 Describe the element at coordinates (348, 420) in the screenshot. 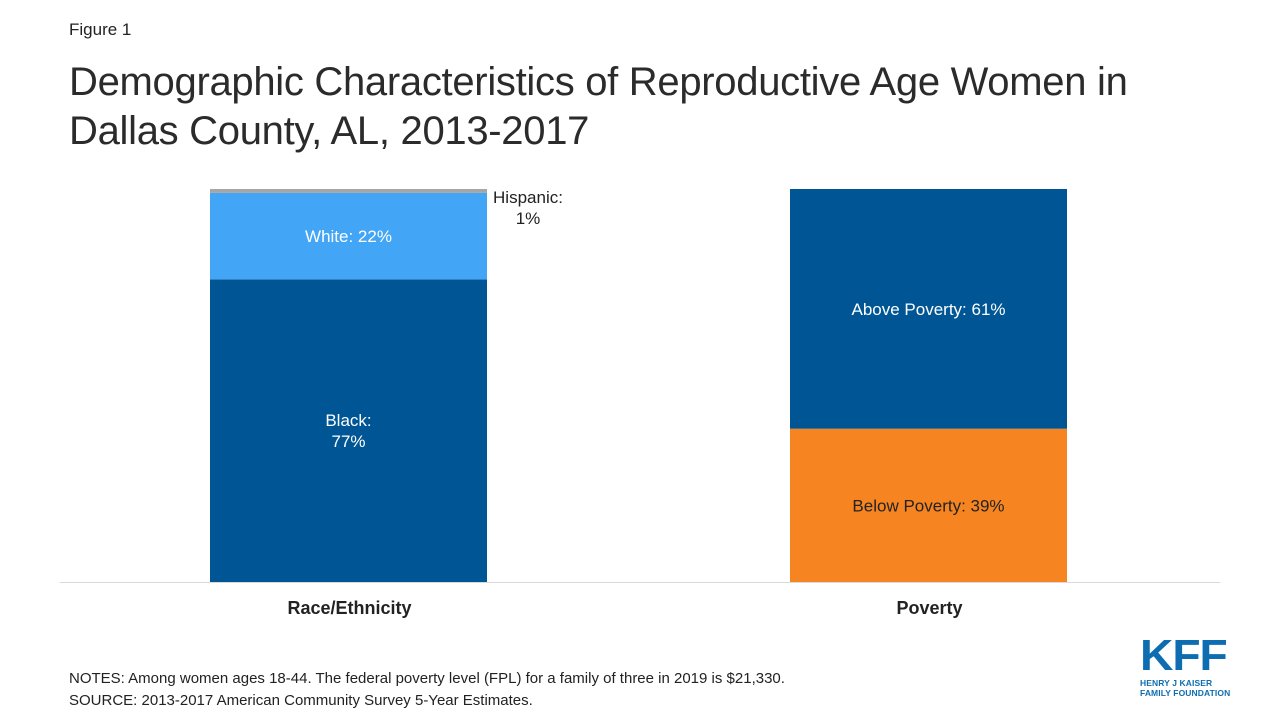

I see `data-label-line: Black:` at that location.